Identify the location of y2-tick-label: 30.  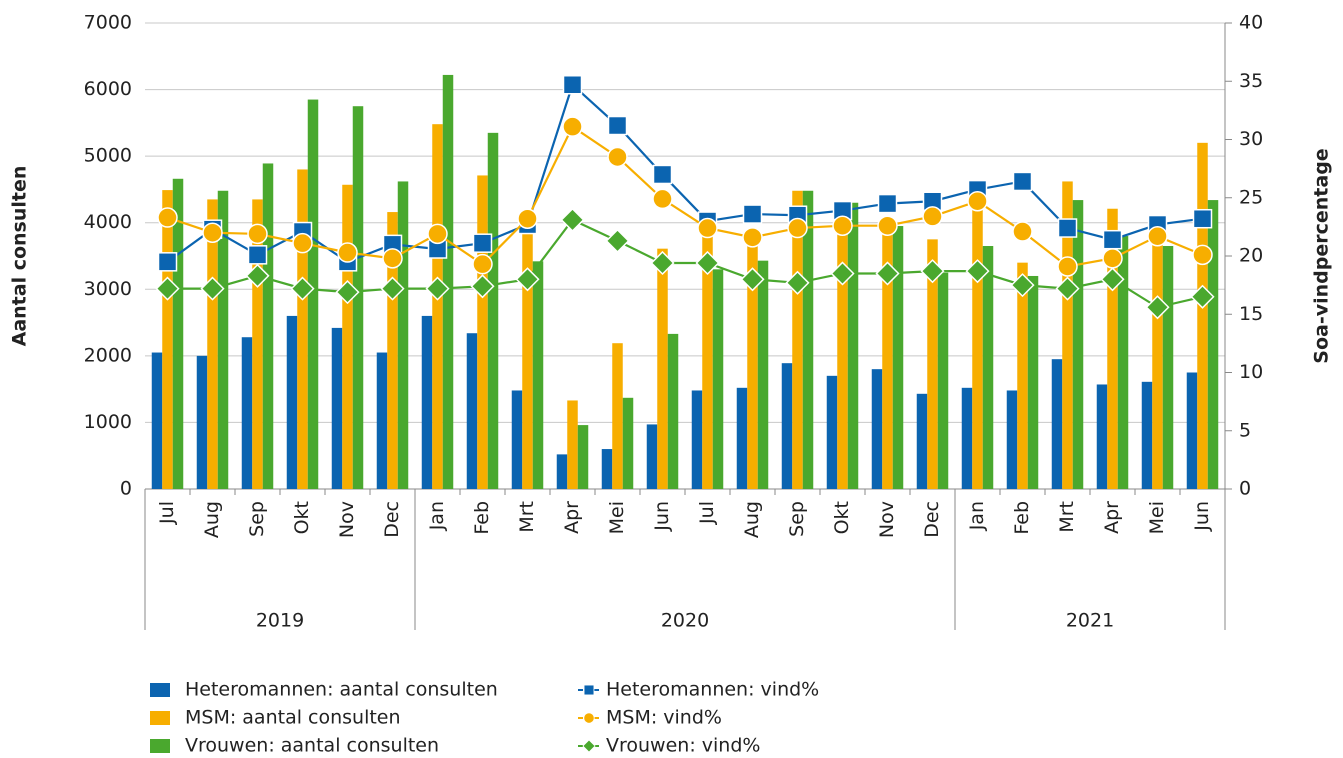
(1251, 139).